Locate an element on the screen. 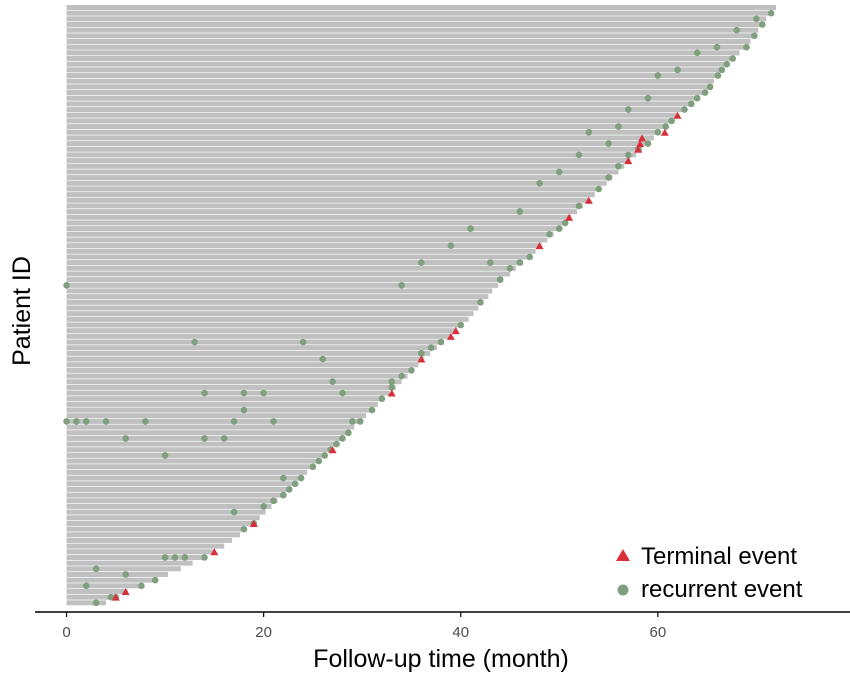 The width and height of the screenshot is (850, 679). legend-terminal-label: Terminal event is located at coordinates (719, 556).